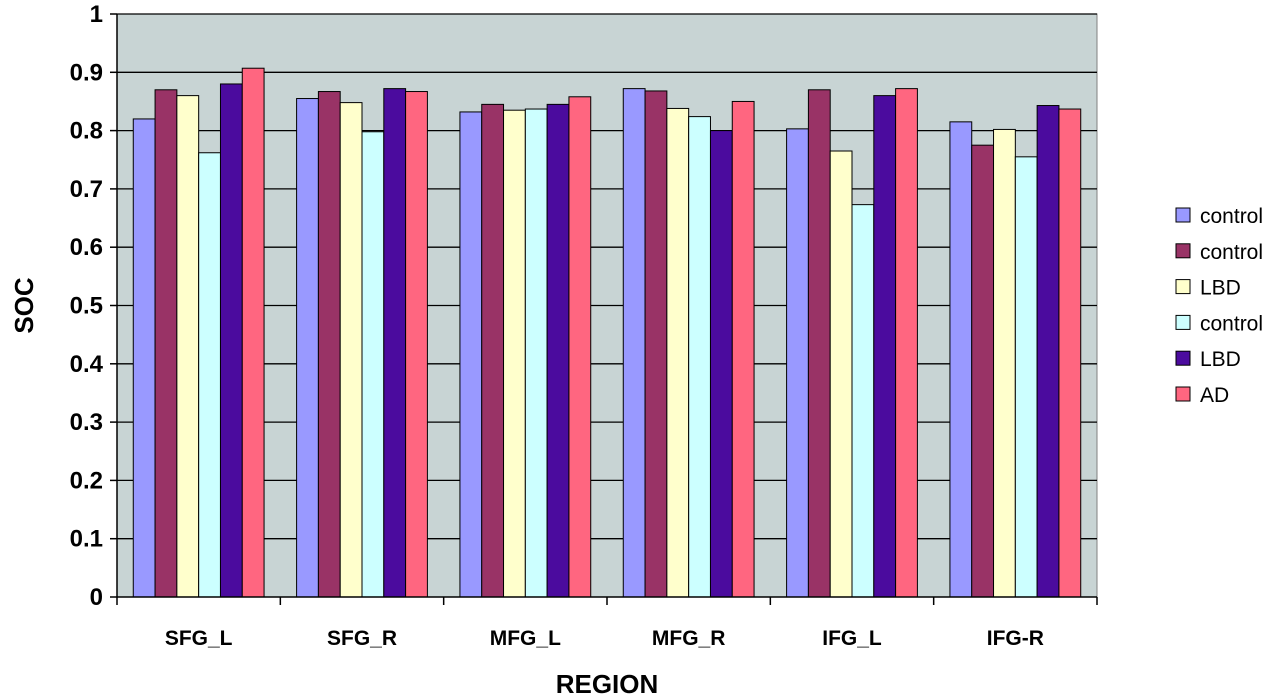  Describe the element at coordinates (852, 638) in the screenshot. I see `x-category-label: IFG_L` at that location.